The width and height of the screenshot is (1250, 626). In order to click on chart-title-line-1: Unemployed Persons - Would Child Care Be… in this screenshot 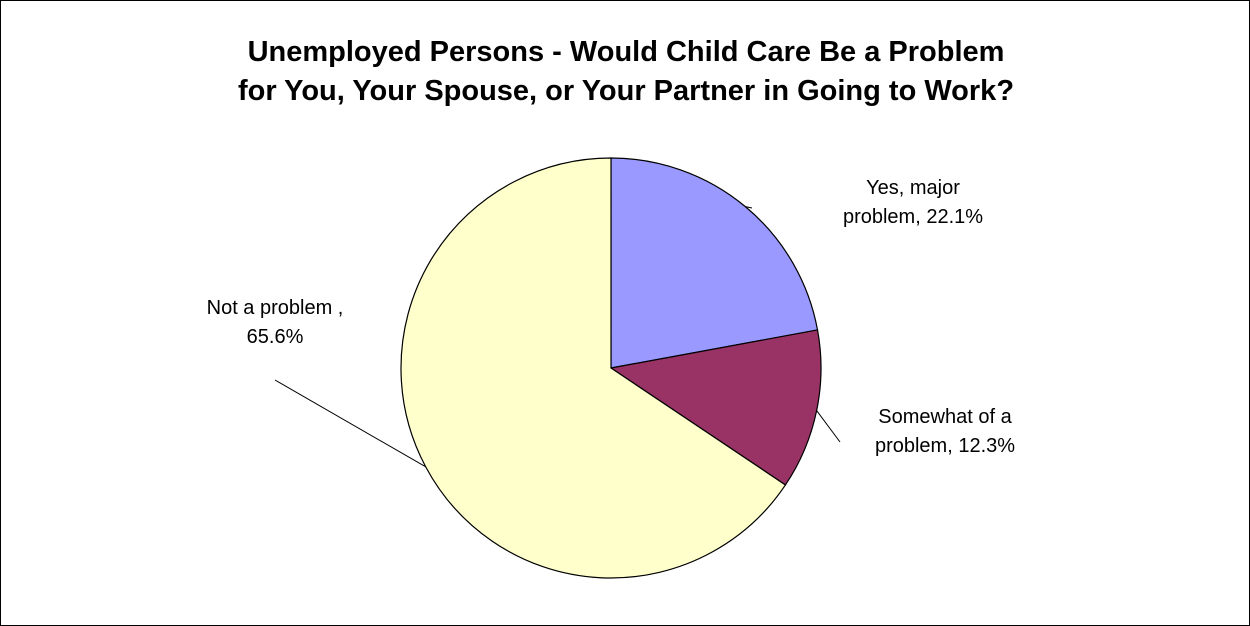, I will do `click(626, 52)`.